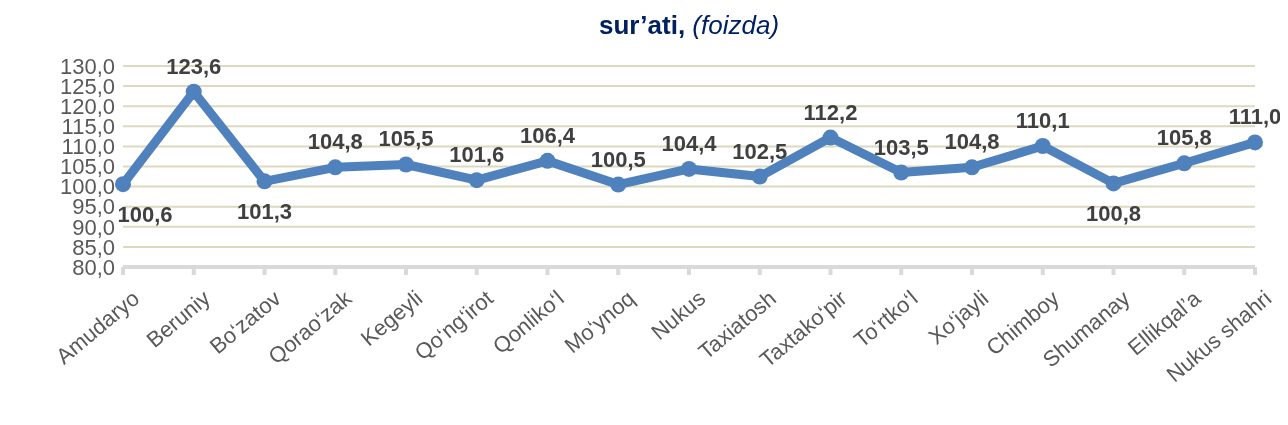 This screenshot has height=425, width=1288. I want to click on text: 112,2, so click(830, 112).